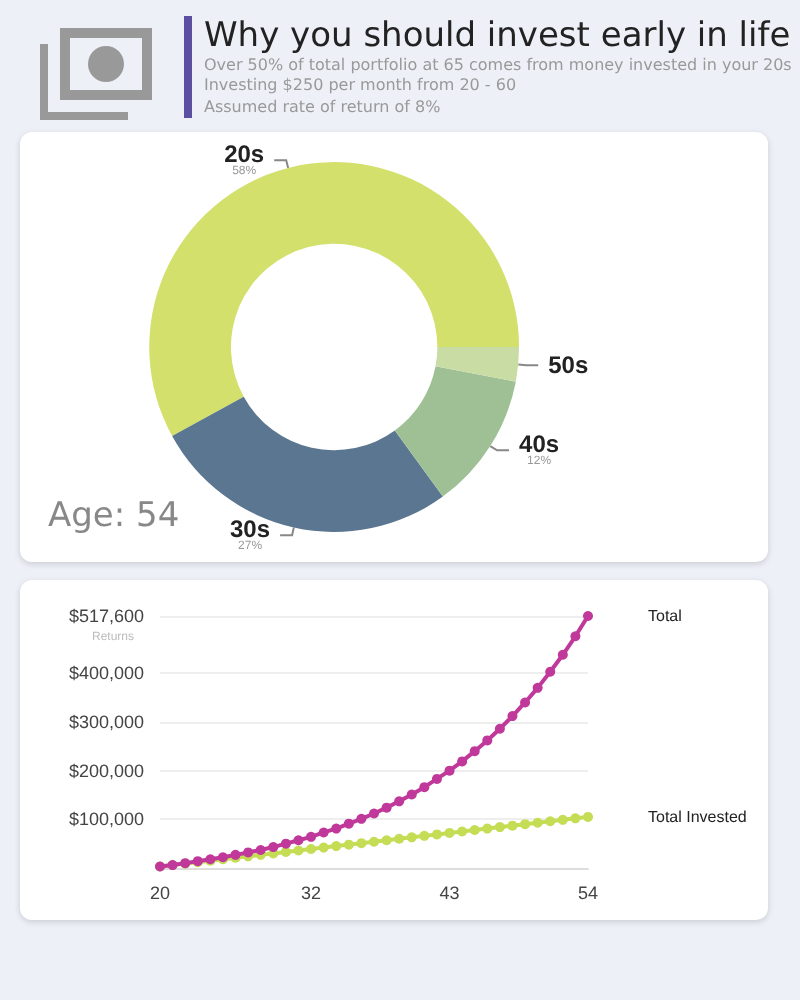  What do you see at coordinates (244, 154) in the screenshot?
I see `slice-label: 20s` at bounding box center [244, 154].